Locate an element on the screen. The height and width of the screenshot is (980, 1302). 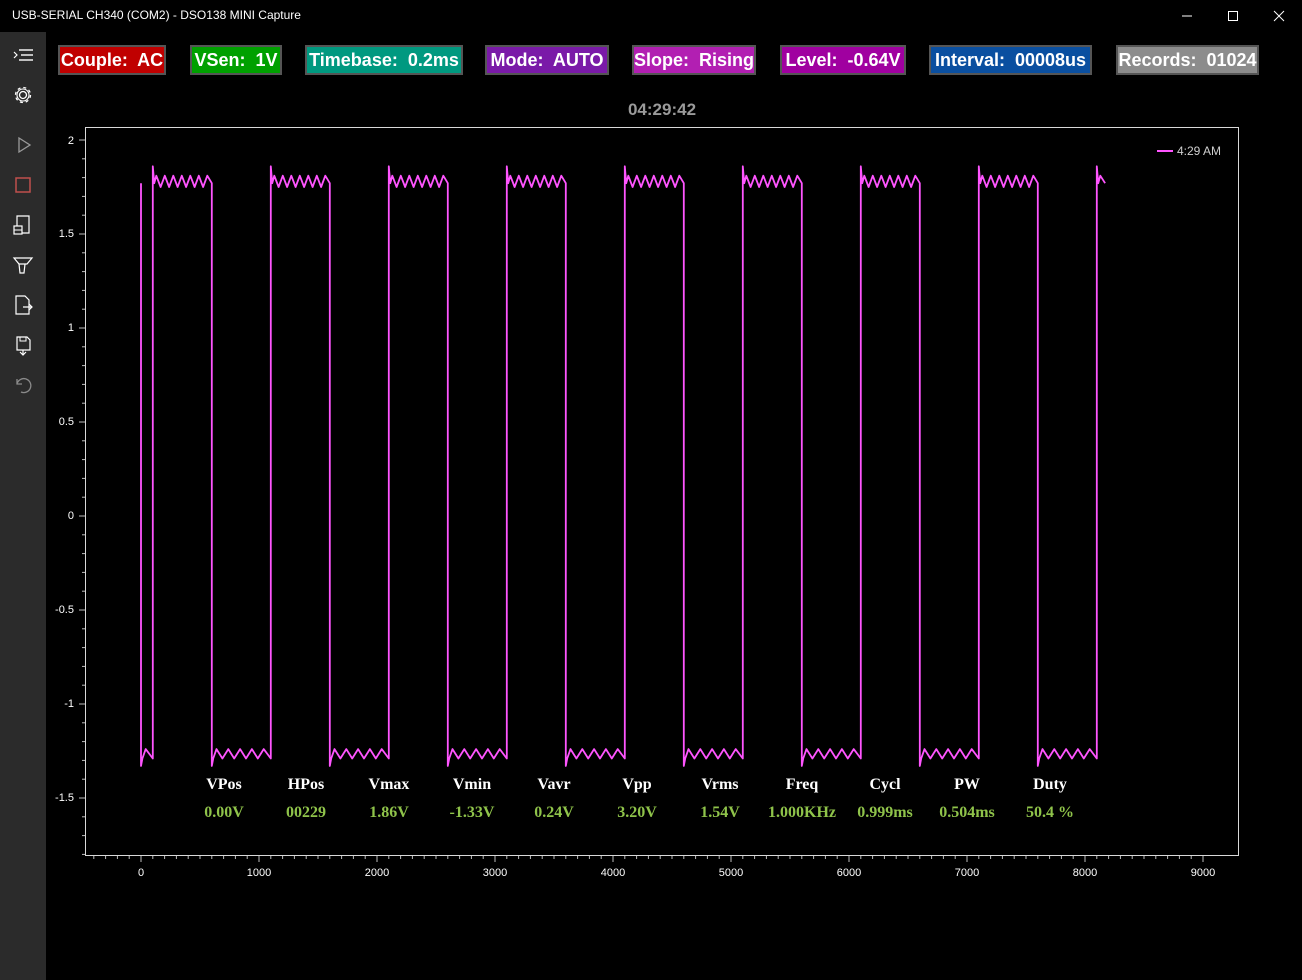
stat-label: Vmin is located at coordinates (472, 784).